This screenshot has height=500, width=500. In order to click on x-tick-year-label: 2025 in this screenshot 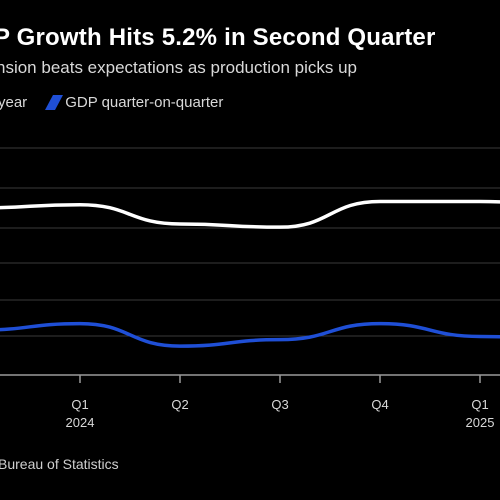, I will do `click(480, 422)`.